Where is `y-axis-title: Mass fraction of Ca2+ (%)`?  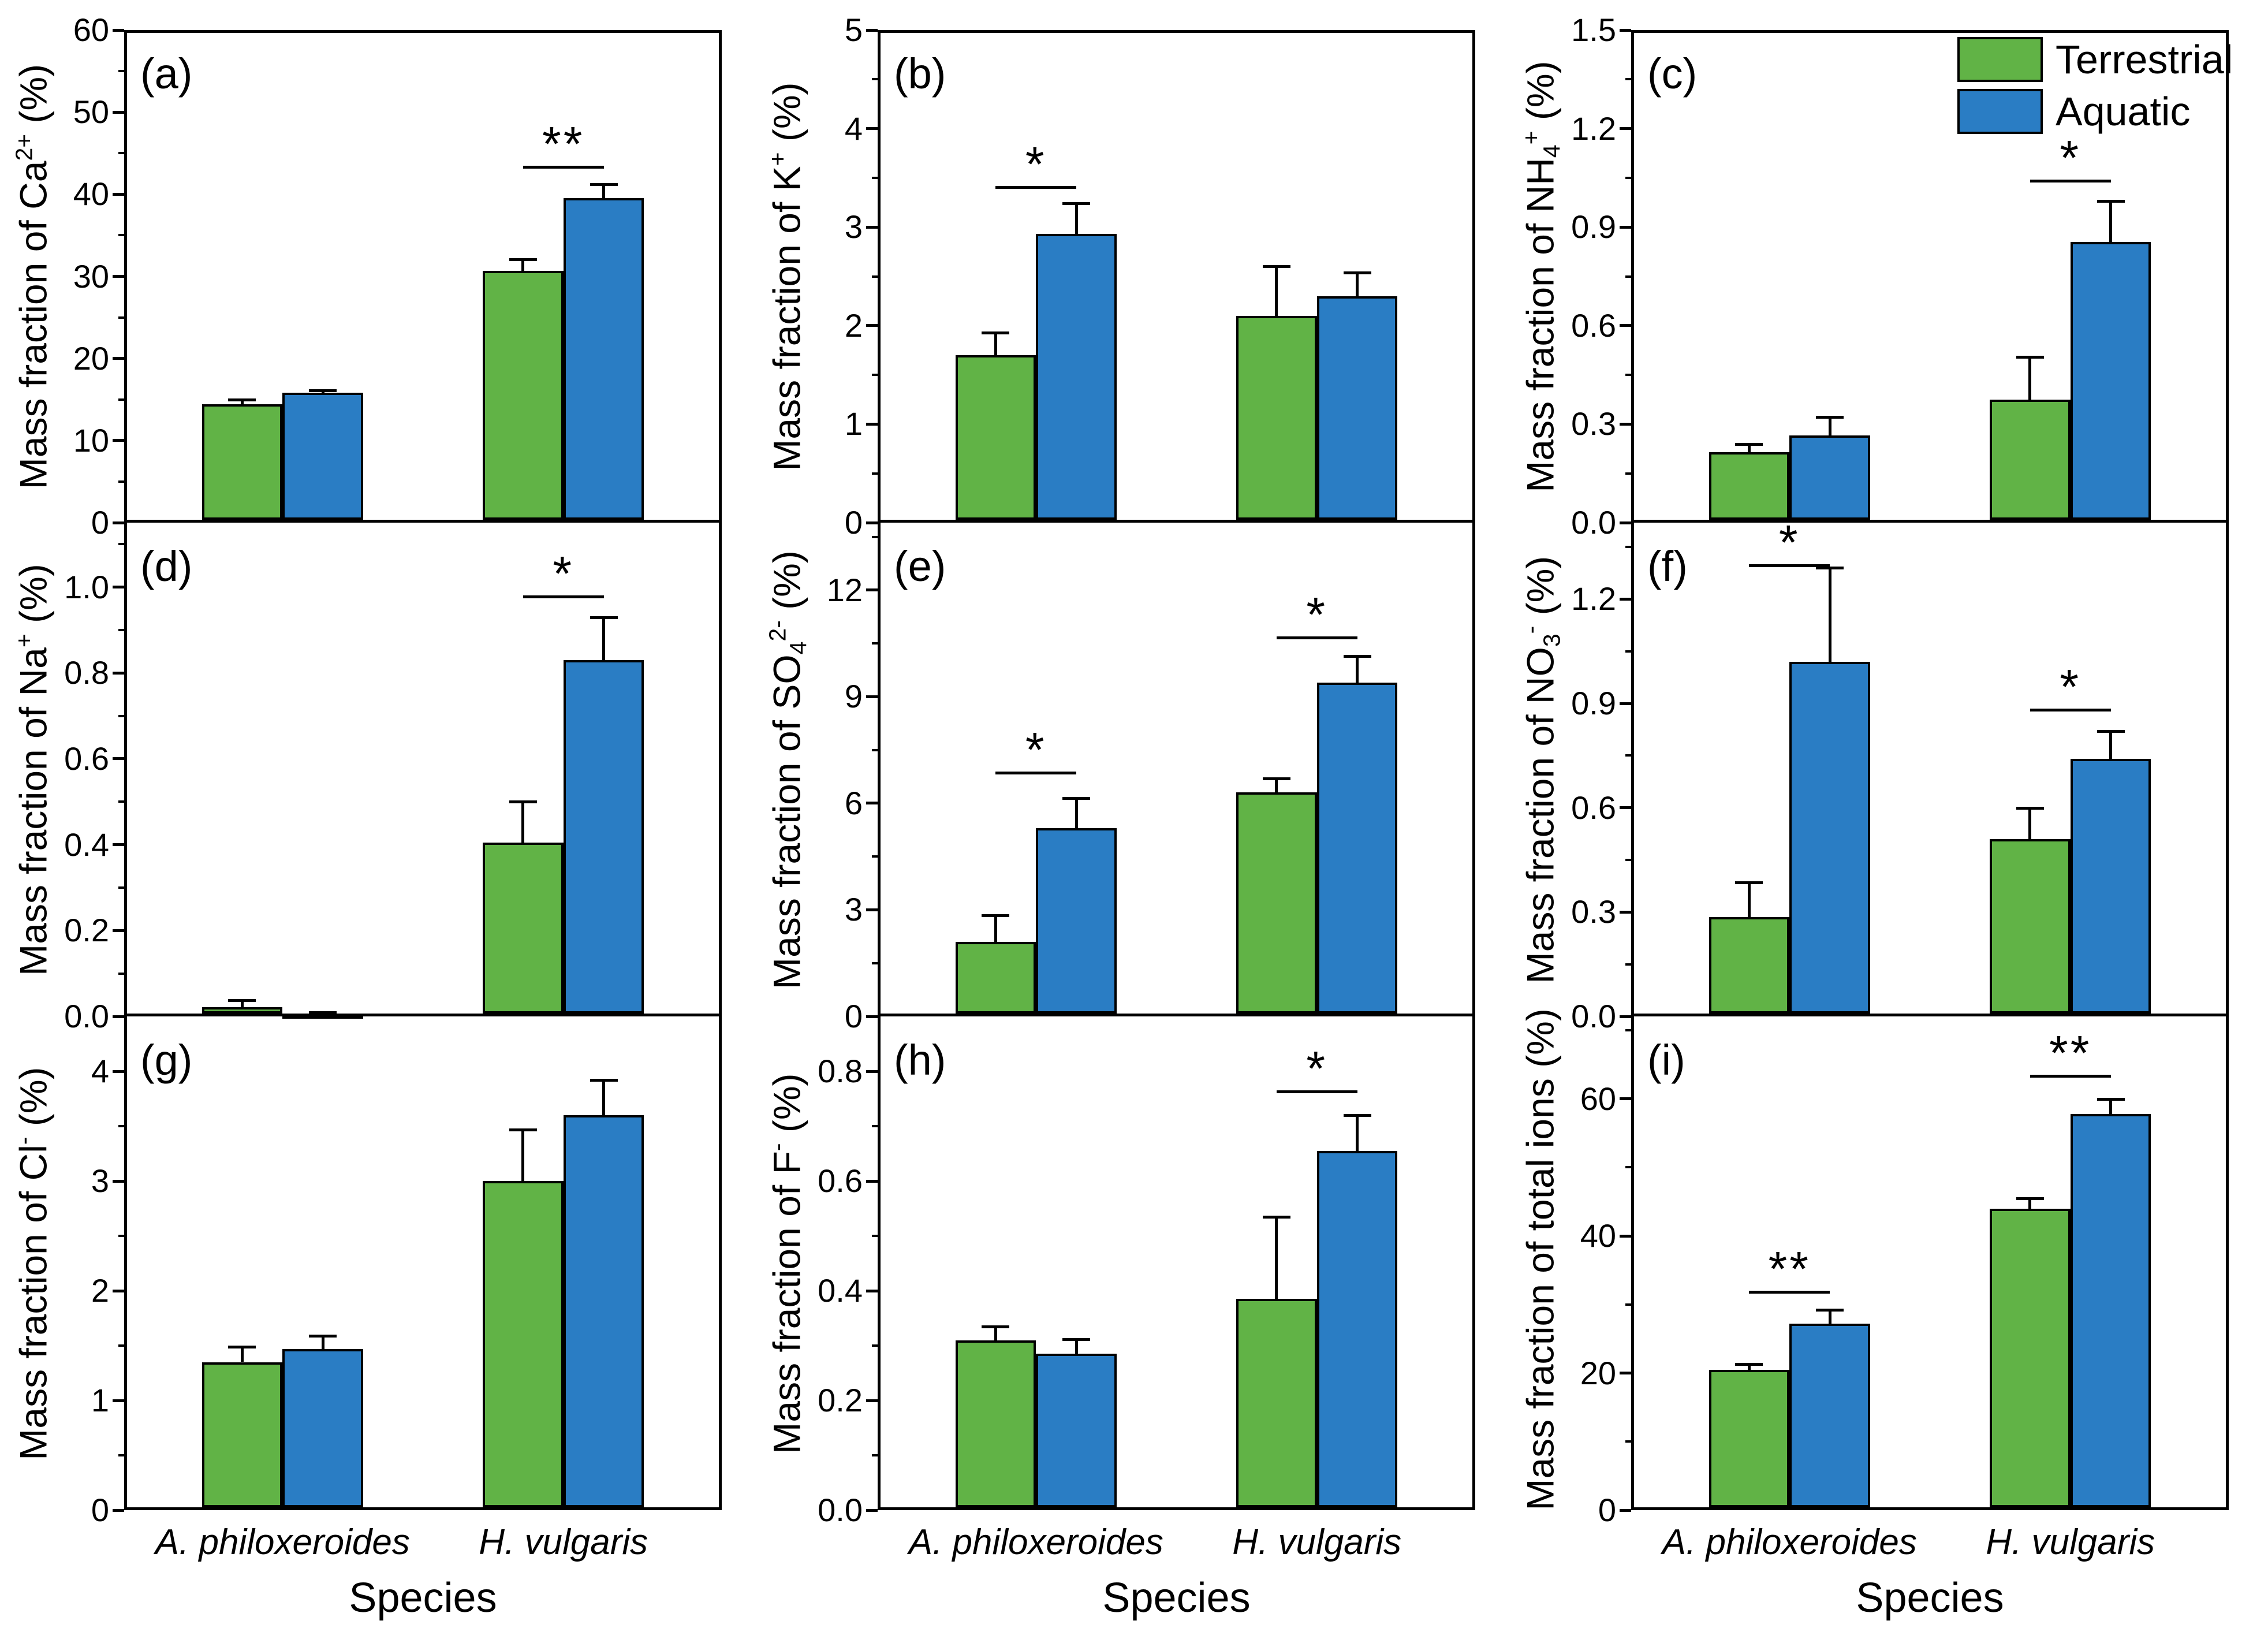 y-axis-title: Mass fraction of Ca2+ (%) is located at coordinates (32, 276).